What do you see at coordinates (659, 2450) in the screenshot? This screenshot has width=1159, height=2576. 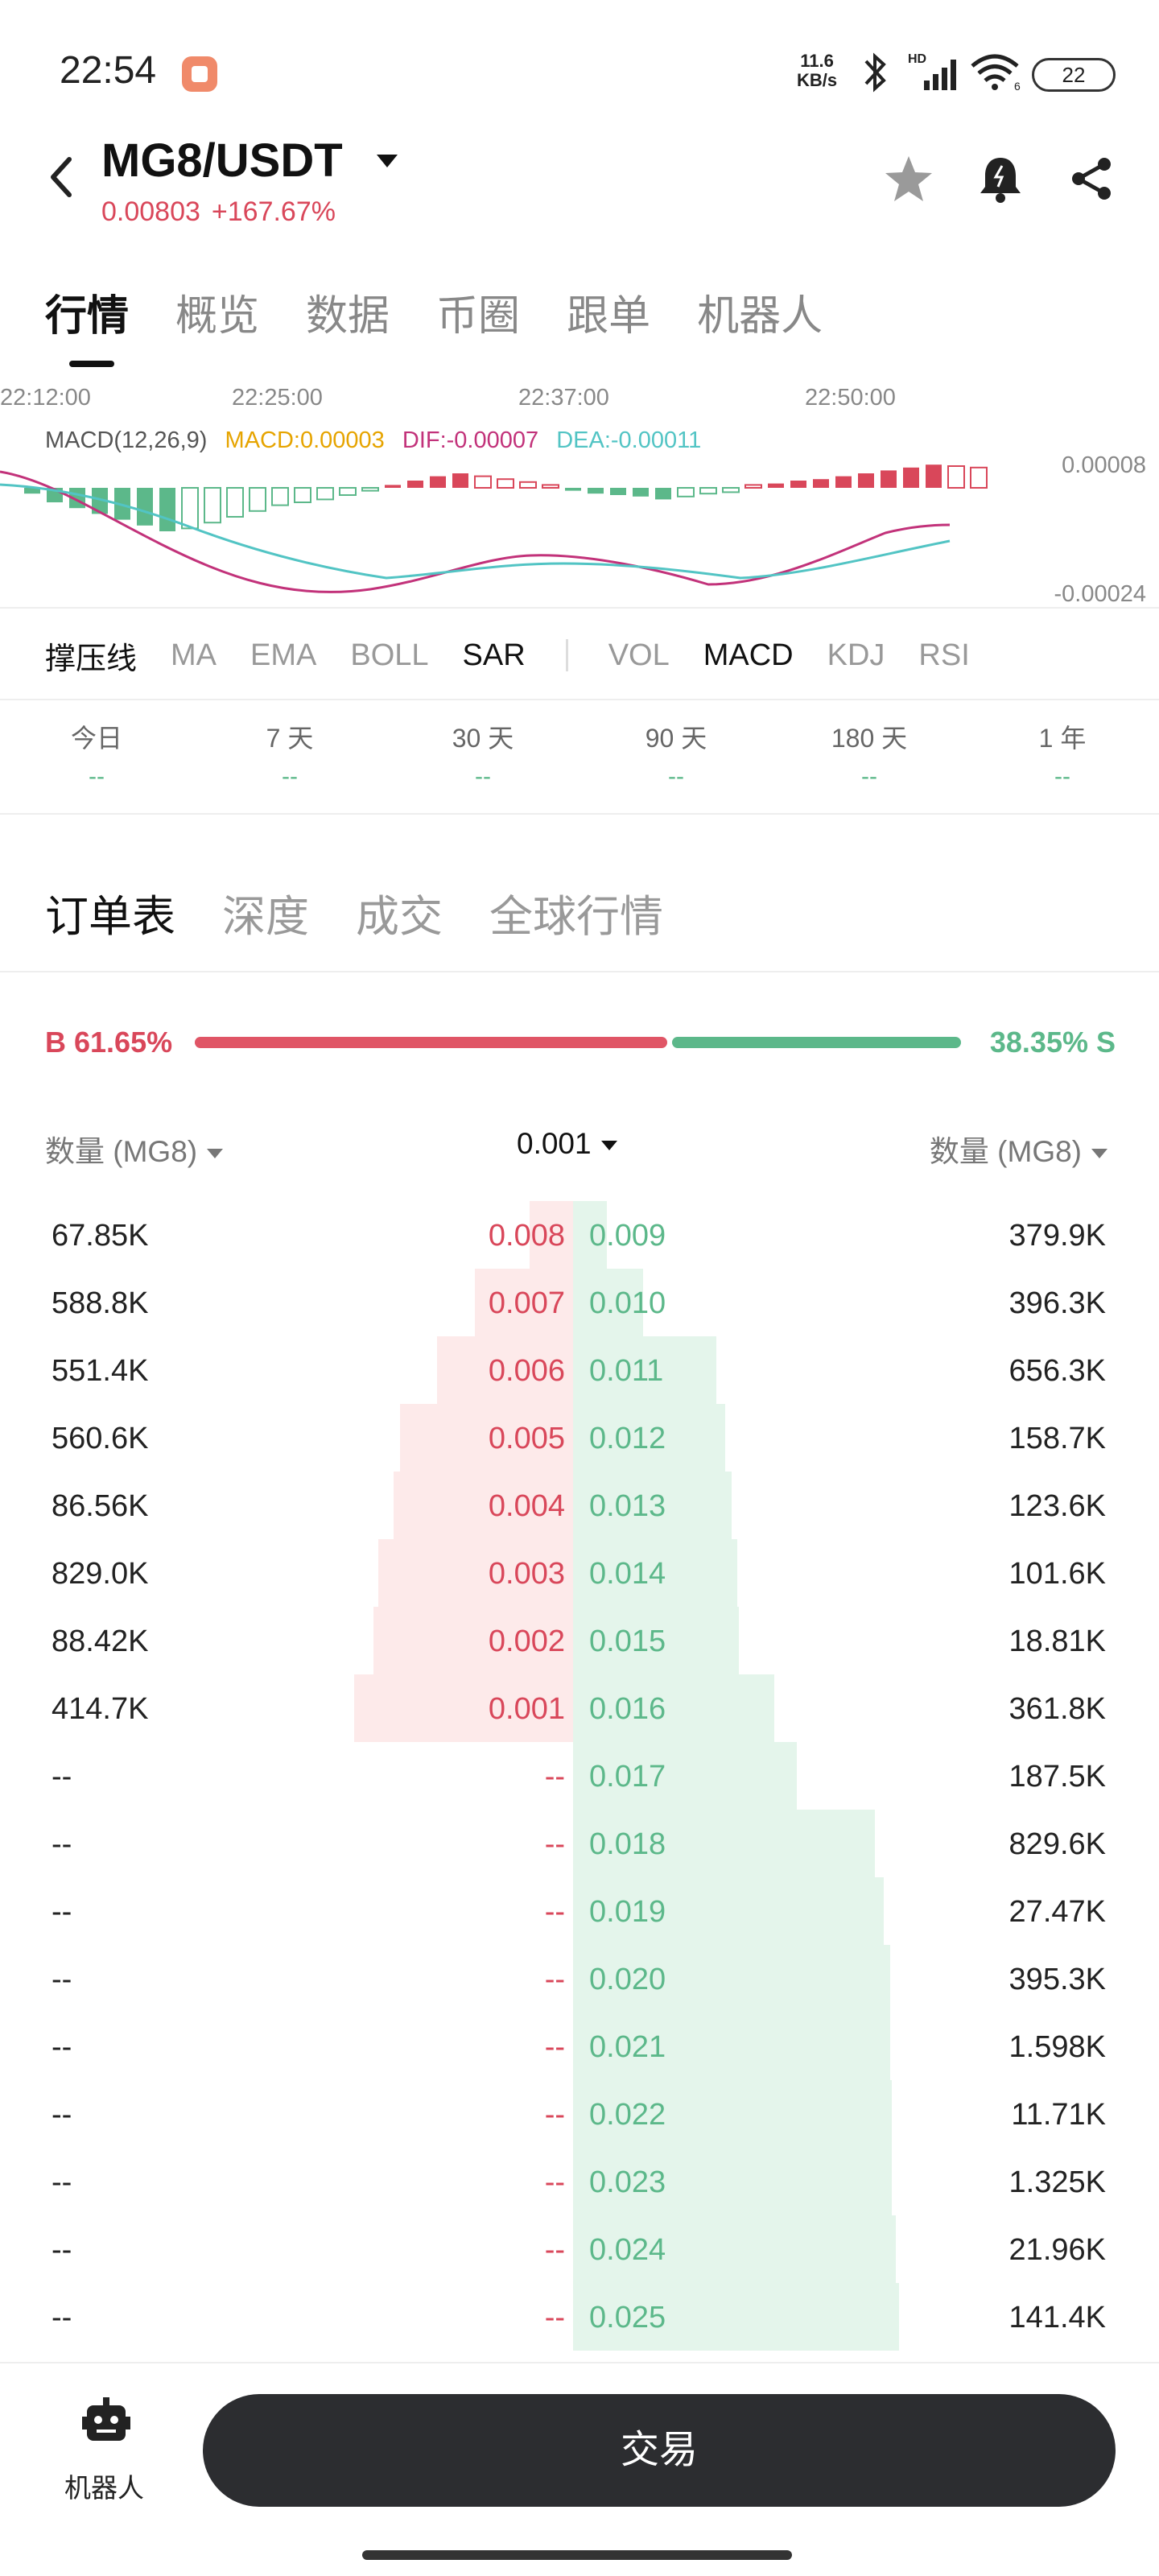 I see `trade-button: 交易` at bounding box center [659, 2450].